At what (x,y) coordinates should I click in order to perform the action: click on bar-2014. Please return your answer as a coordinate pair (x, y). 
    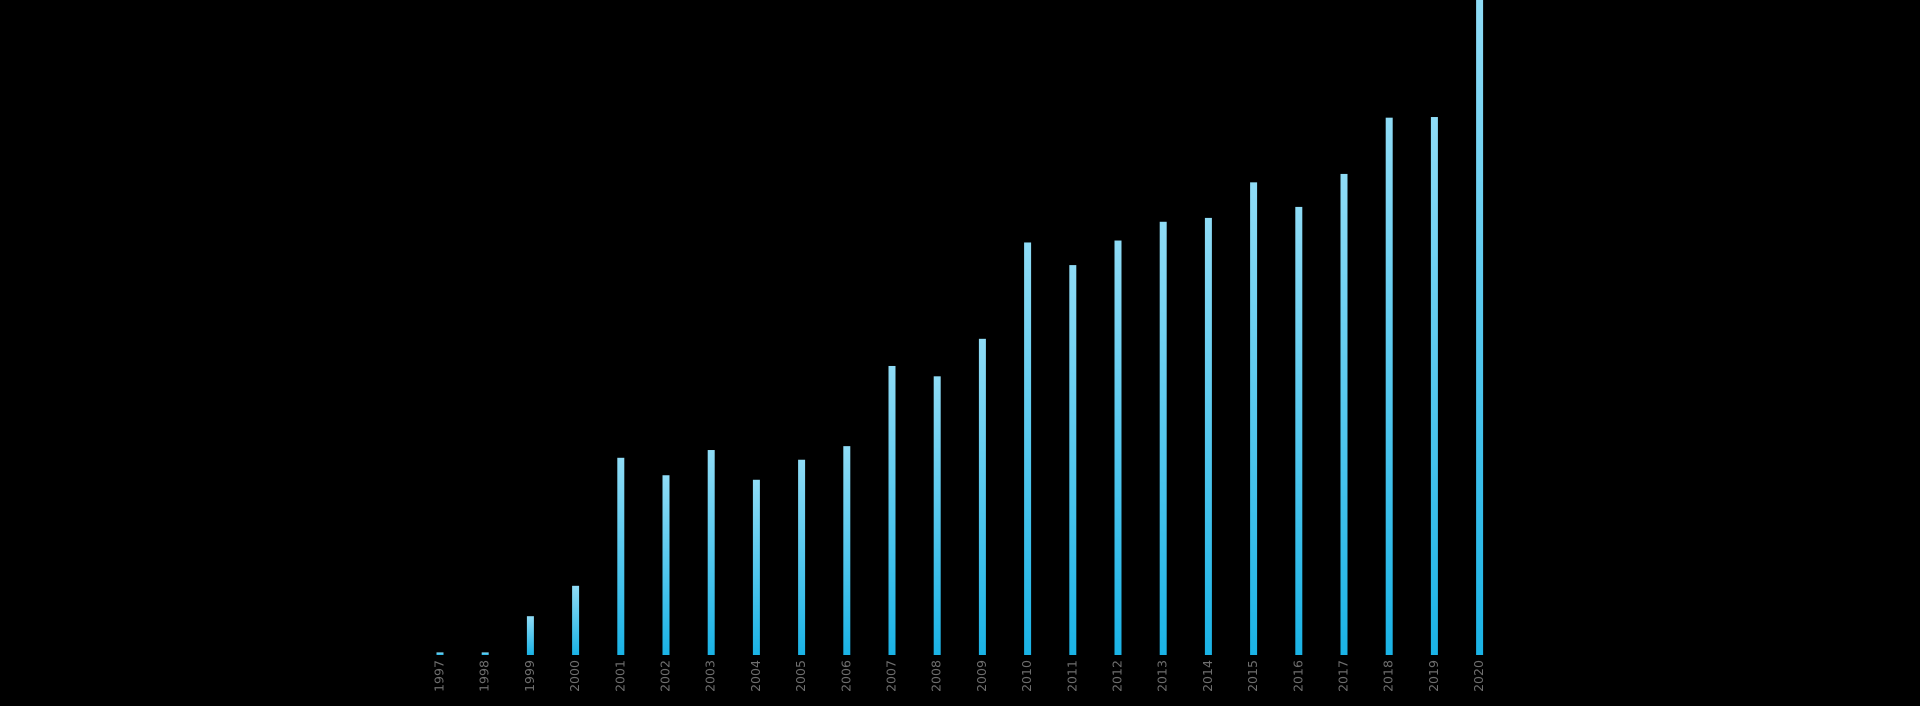
    Looking at the image, I should click on (1208, 436).